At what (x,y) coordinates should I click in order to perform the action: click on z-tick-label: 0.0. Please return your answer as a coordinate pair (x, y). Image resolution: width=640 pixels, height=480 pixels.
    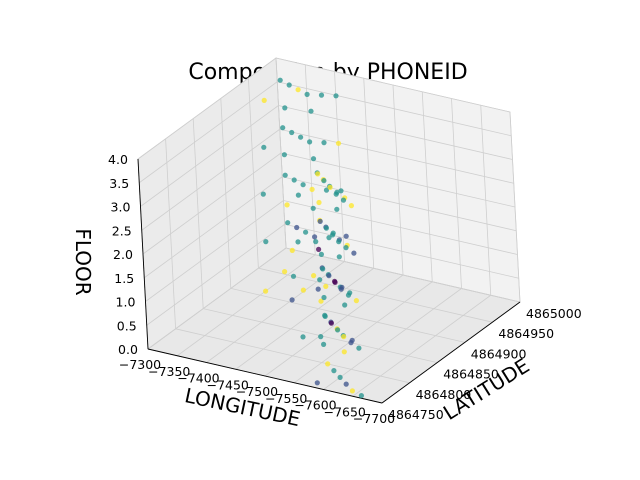
    Looking at the image, I should click on (128, 349).